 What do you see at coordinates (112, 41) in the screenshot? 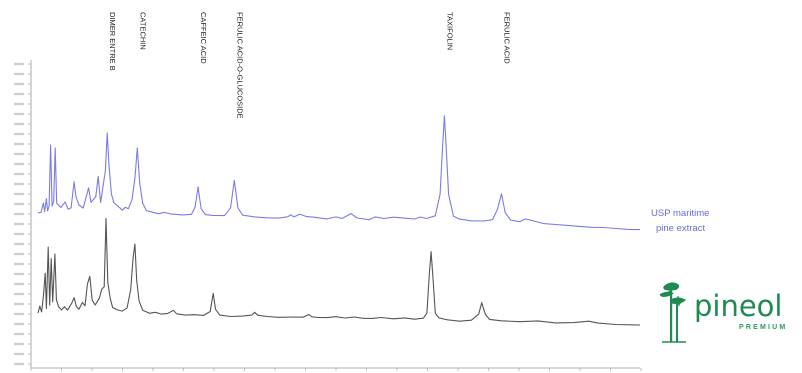
I see `peak-label-0: DIMER ENTRE B` at bounding box center [112, 41].